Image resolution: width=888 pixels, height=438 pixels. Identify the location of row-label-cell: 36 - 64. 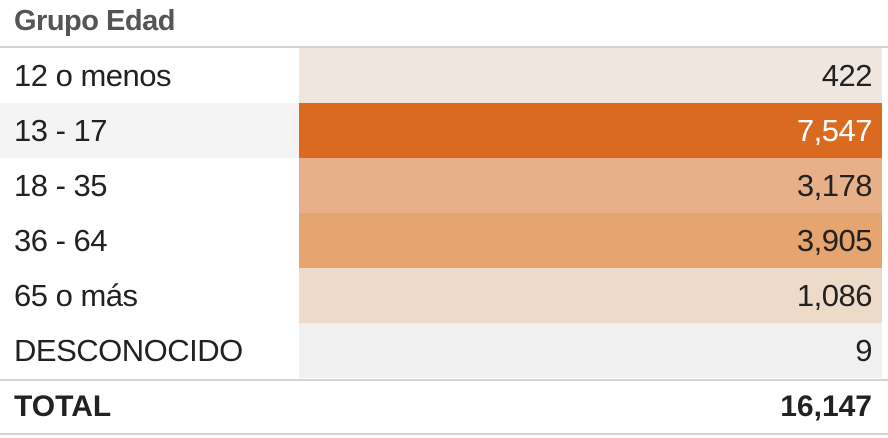
(149, 240).